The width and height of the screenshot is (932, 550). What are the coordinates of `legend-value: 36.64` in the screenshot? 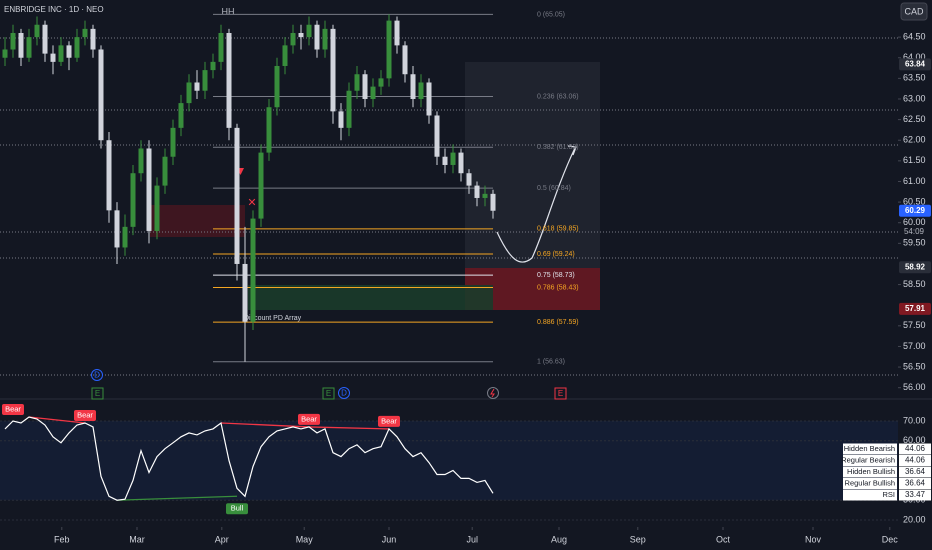 It's located at (915, 471).